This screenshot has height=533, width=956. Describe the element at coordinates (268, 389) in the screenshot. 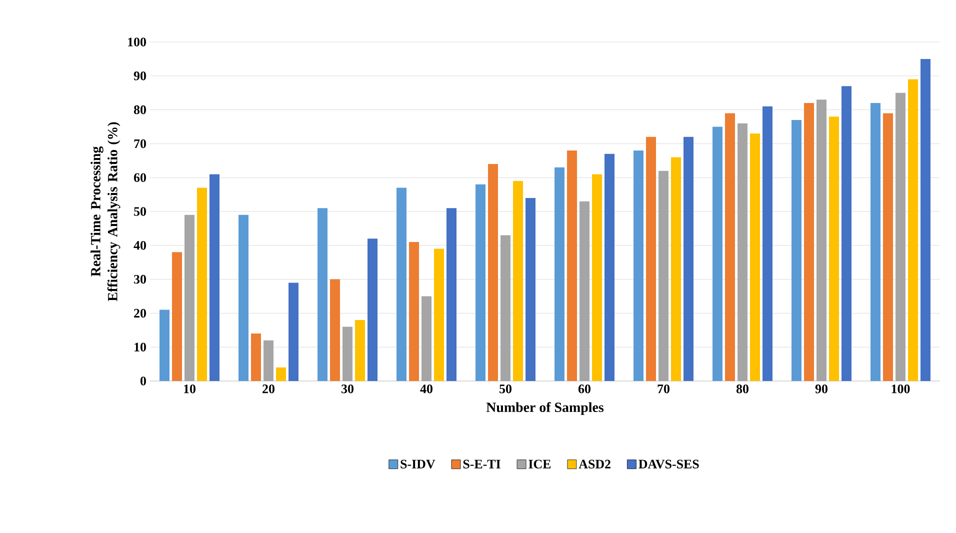

I see `x-tick-label: 20` at that location.